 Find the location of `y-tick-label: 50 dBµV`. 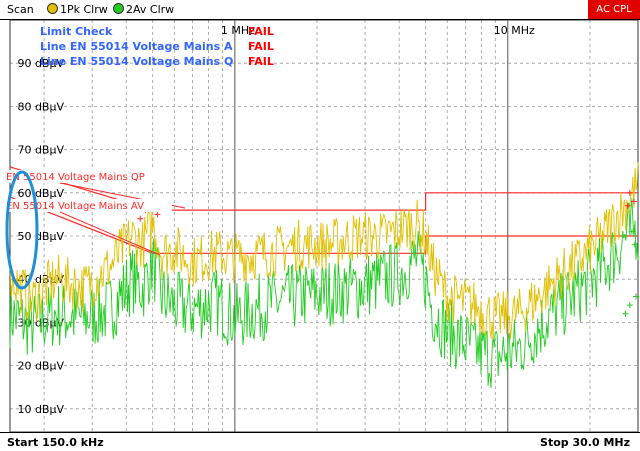

y-tick-label: 50 dBµV is located at coordinates (40, 236).